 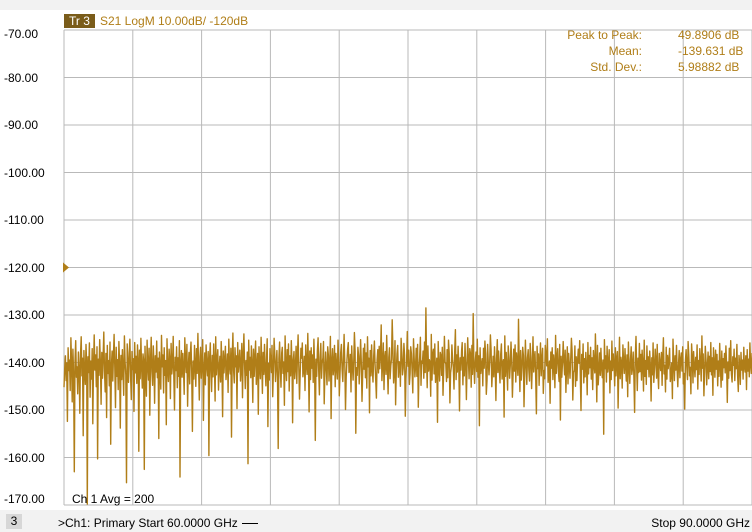 I want to click on y-tick-label: -70.00, so click(x=21, y=34).